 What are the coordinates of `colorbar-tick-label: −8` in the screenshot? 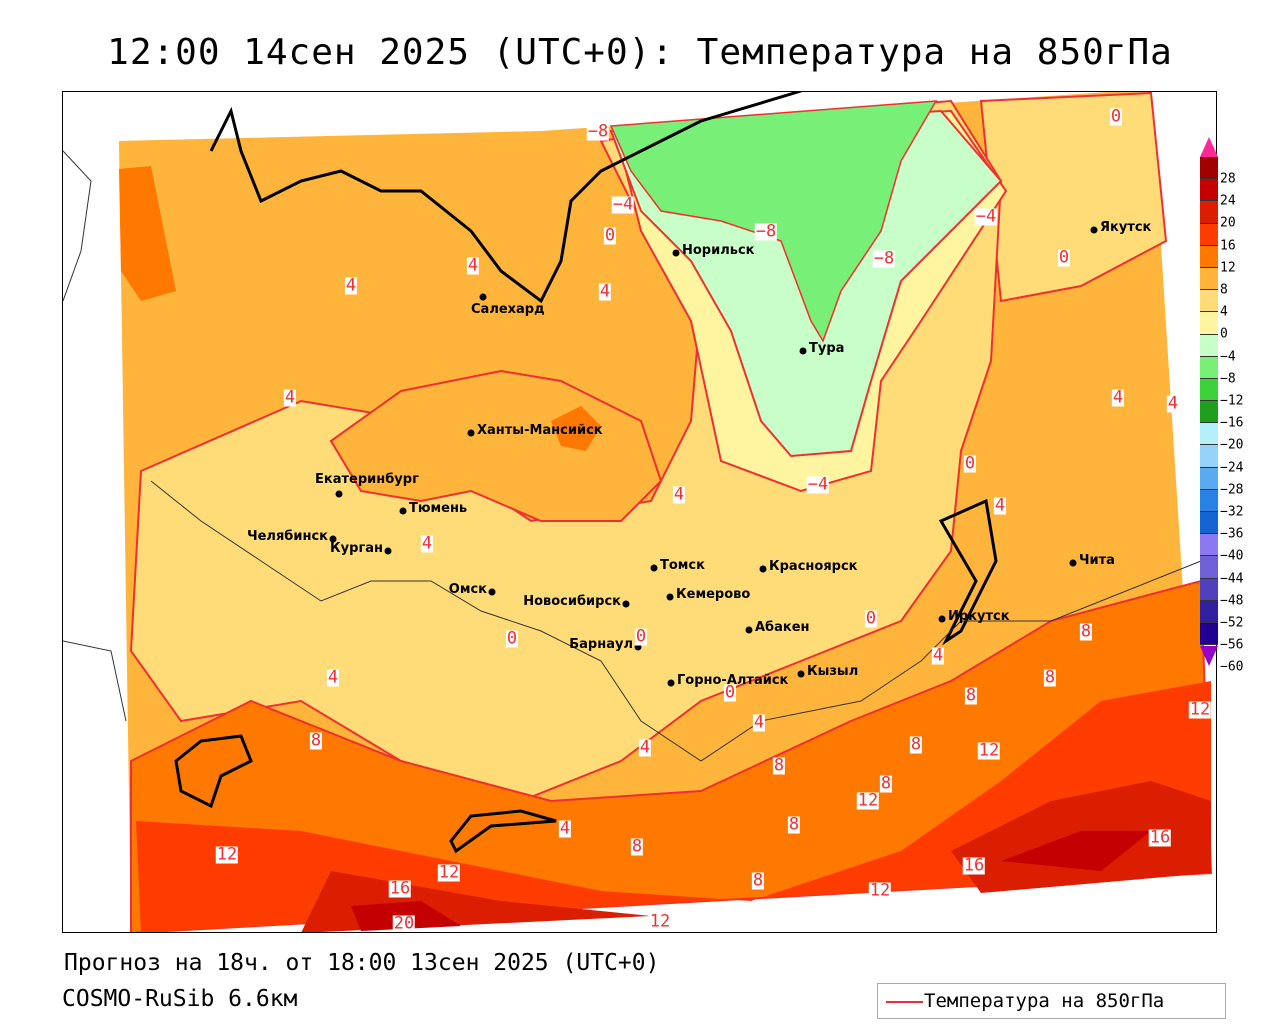 It's located at (1228, 379).